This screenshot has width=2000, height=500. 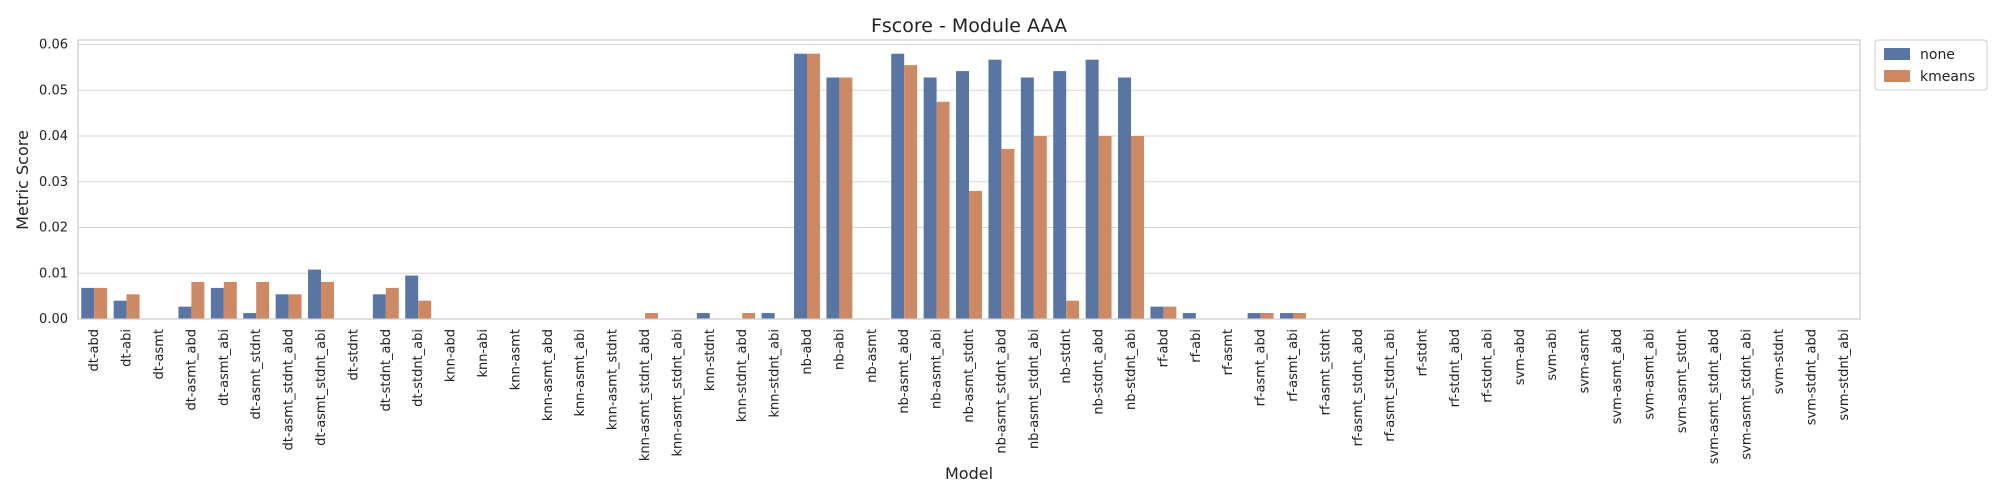 What do you see at coordinates (1131, 369) in the screenshot?
I see `x-tick-label: nb-stdnt_abi` at bounding box center [1131, 369].